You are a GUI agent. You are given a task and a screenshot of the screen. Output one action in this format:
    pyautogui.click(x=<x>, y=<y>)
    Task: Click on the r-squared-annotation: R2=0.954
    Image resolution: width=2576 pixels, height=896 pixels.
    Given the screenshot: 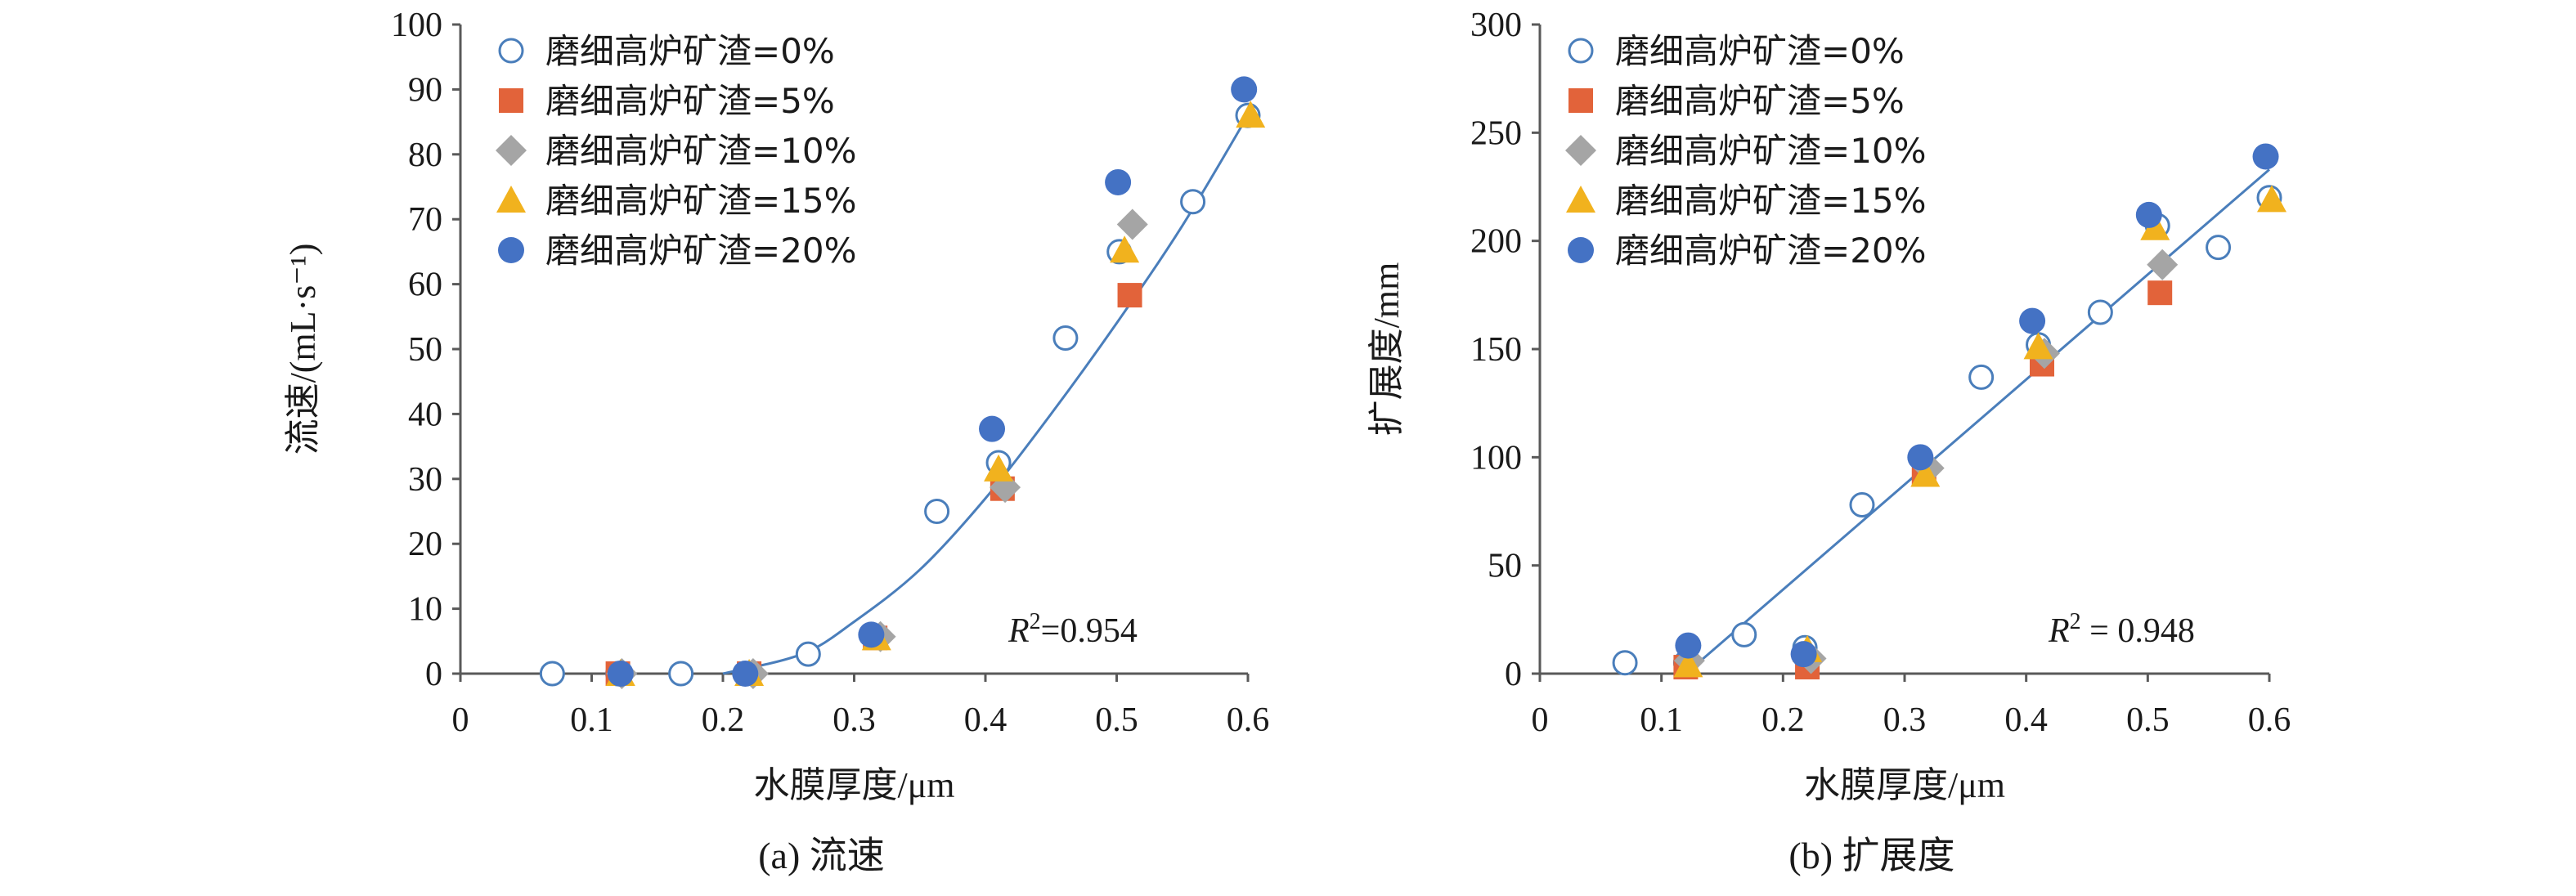 What is the action you would take?
    pyautogui.click(x=1073, y=629)
    